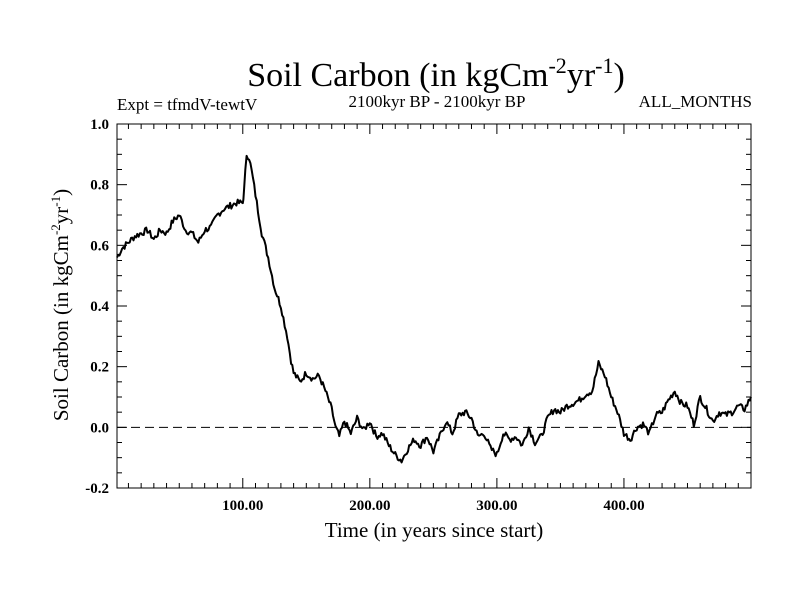  What do you see at coordinates (55, 229) in the screenshot?
I see `ylabel-sup1: -2` at bounding box center [55, 229].